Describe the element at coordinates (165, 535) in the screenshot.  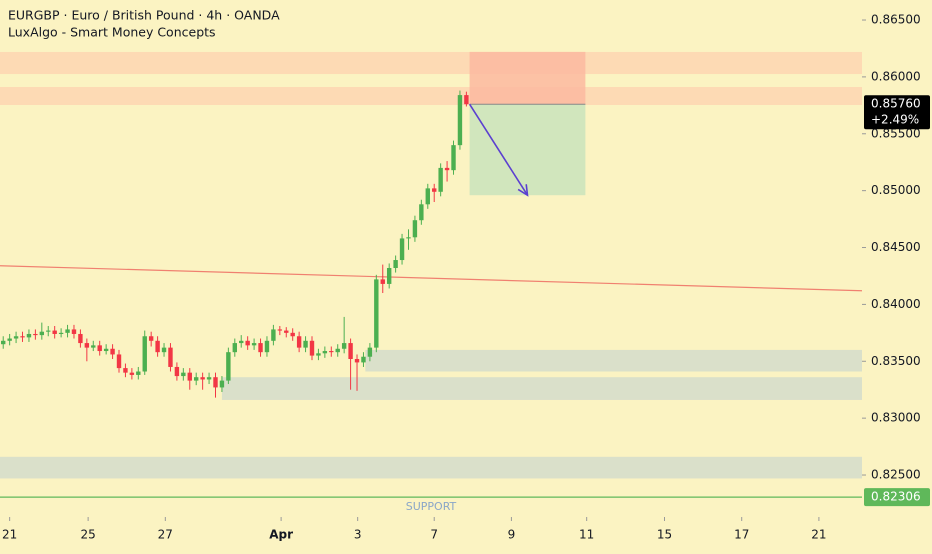
I see `x-tick-label: 27` at that location.